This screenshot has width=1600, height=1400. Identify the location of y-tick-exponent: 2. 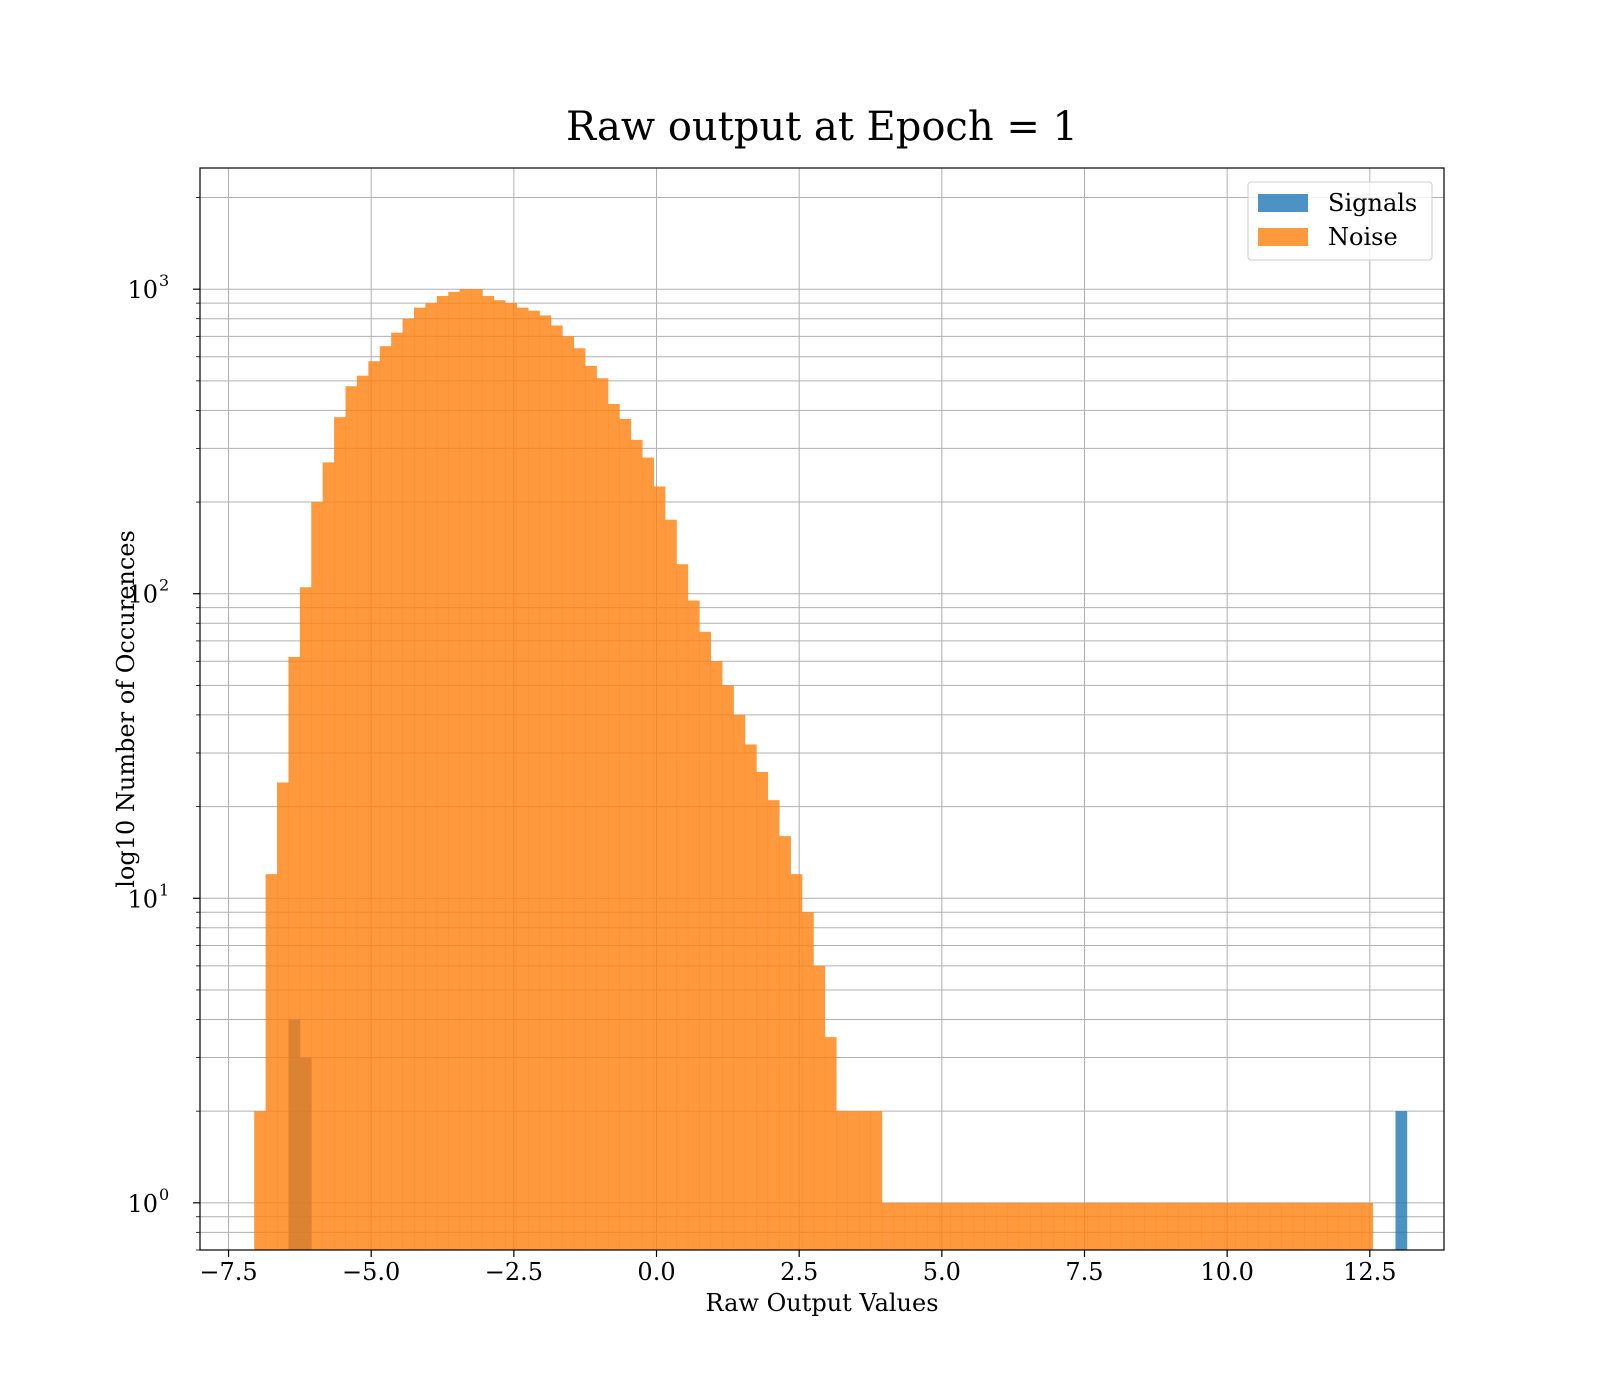
(164, 585).